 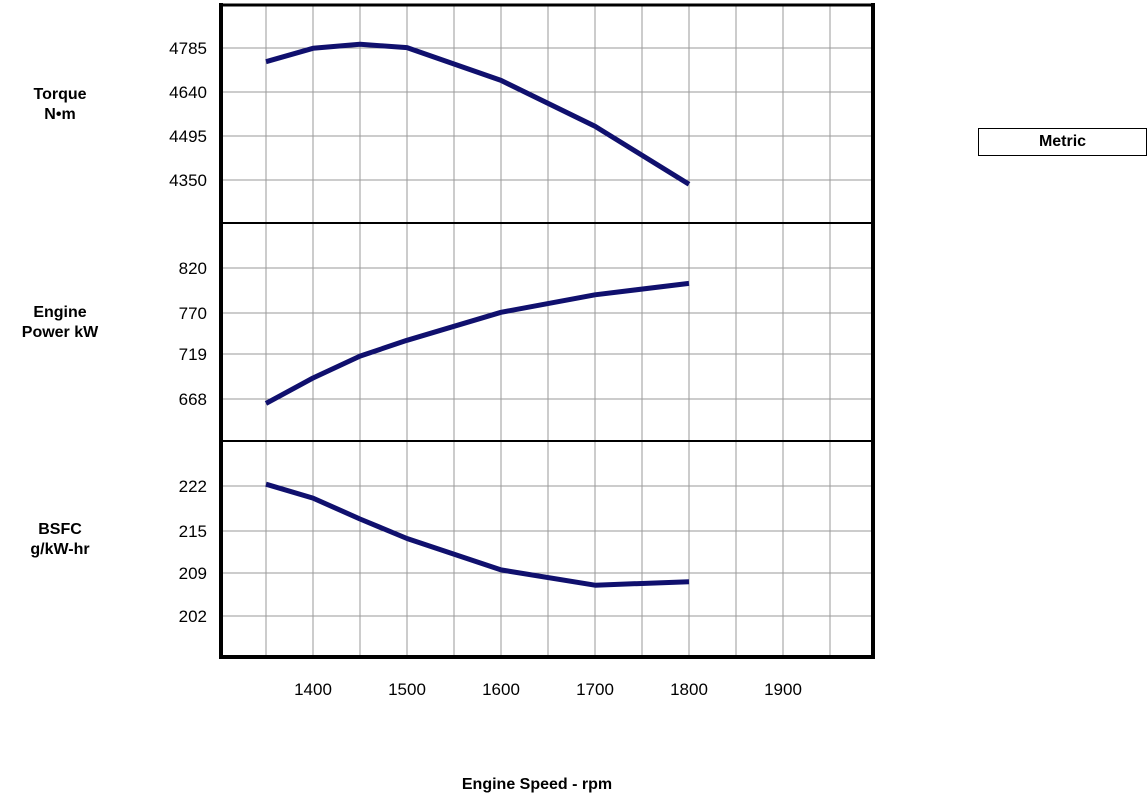 What do you see at coordinates (193, 486) in the screenshot?
I see `y-tick-label: 222` at bounding box center [193, 486].